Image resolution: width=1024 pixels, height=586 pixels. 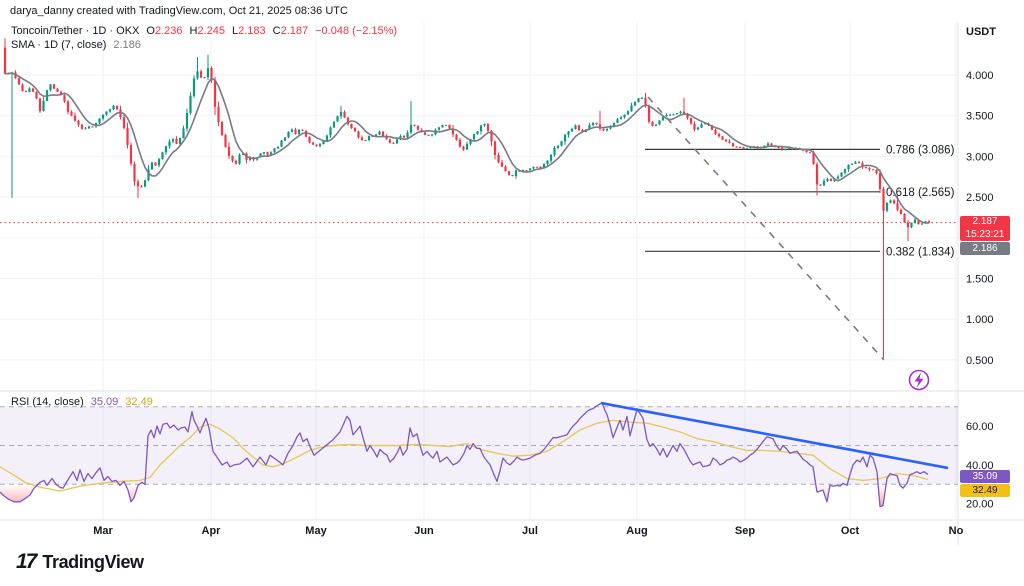 What do you see at coordinates (745, 531) in the screenshot?
I see `time-axis-month: Sep` at bounding box center [745, 531].